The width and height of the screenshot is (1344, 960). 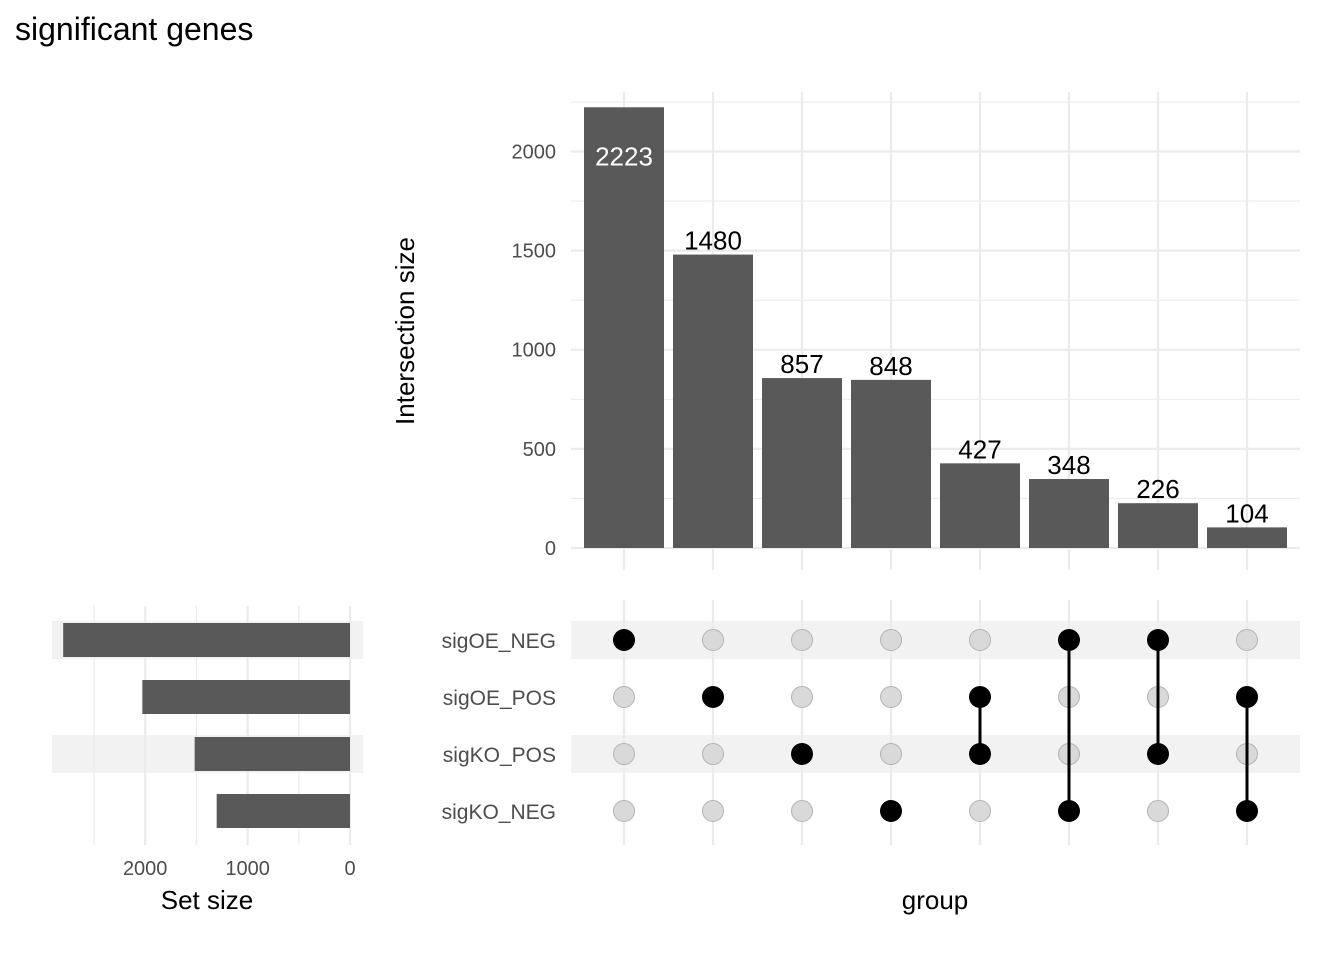 What do you see at coordinates (624, 156) in the screenshot?
I see `intersection-bar-label: 2223` at bounding box center [624, 156].